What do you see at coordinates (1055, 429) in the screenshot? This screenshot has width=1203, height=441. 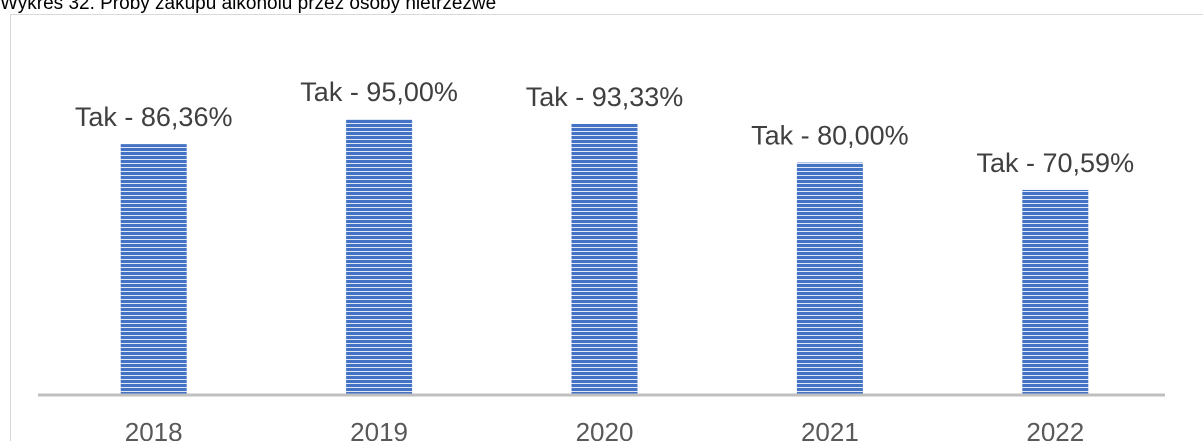 I see `x-tick-label: 2022` at bounding box center [1055, 429].